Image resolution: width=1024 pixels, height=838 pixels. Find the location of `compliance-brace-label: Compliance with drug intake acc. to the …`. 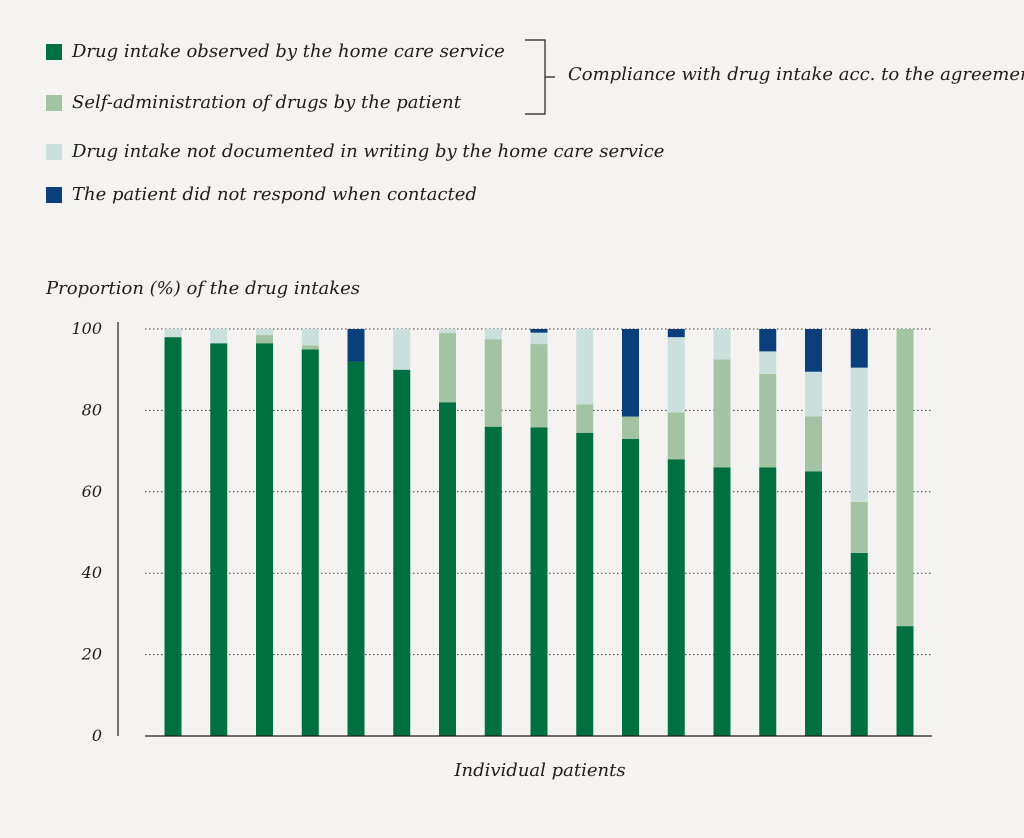

compliance-brace-label: Compliance with drug intake acc. to the … is located at coordinates (796, 74).